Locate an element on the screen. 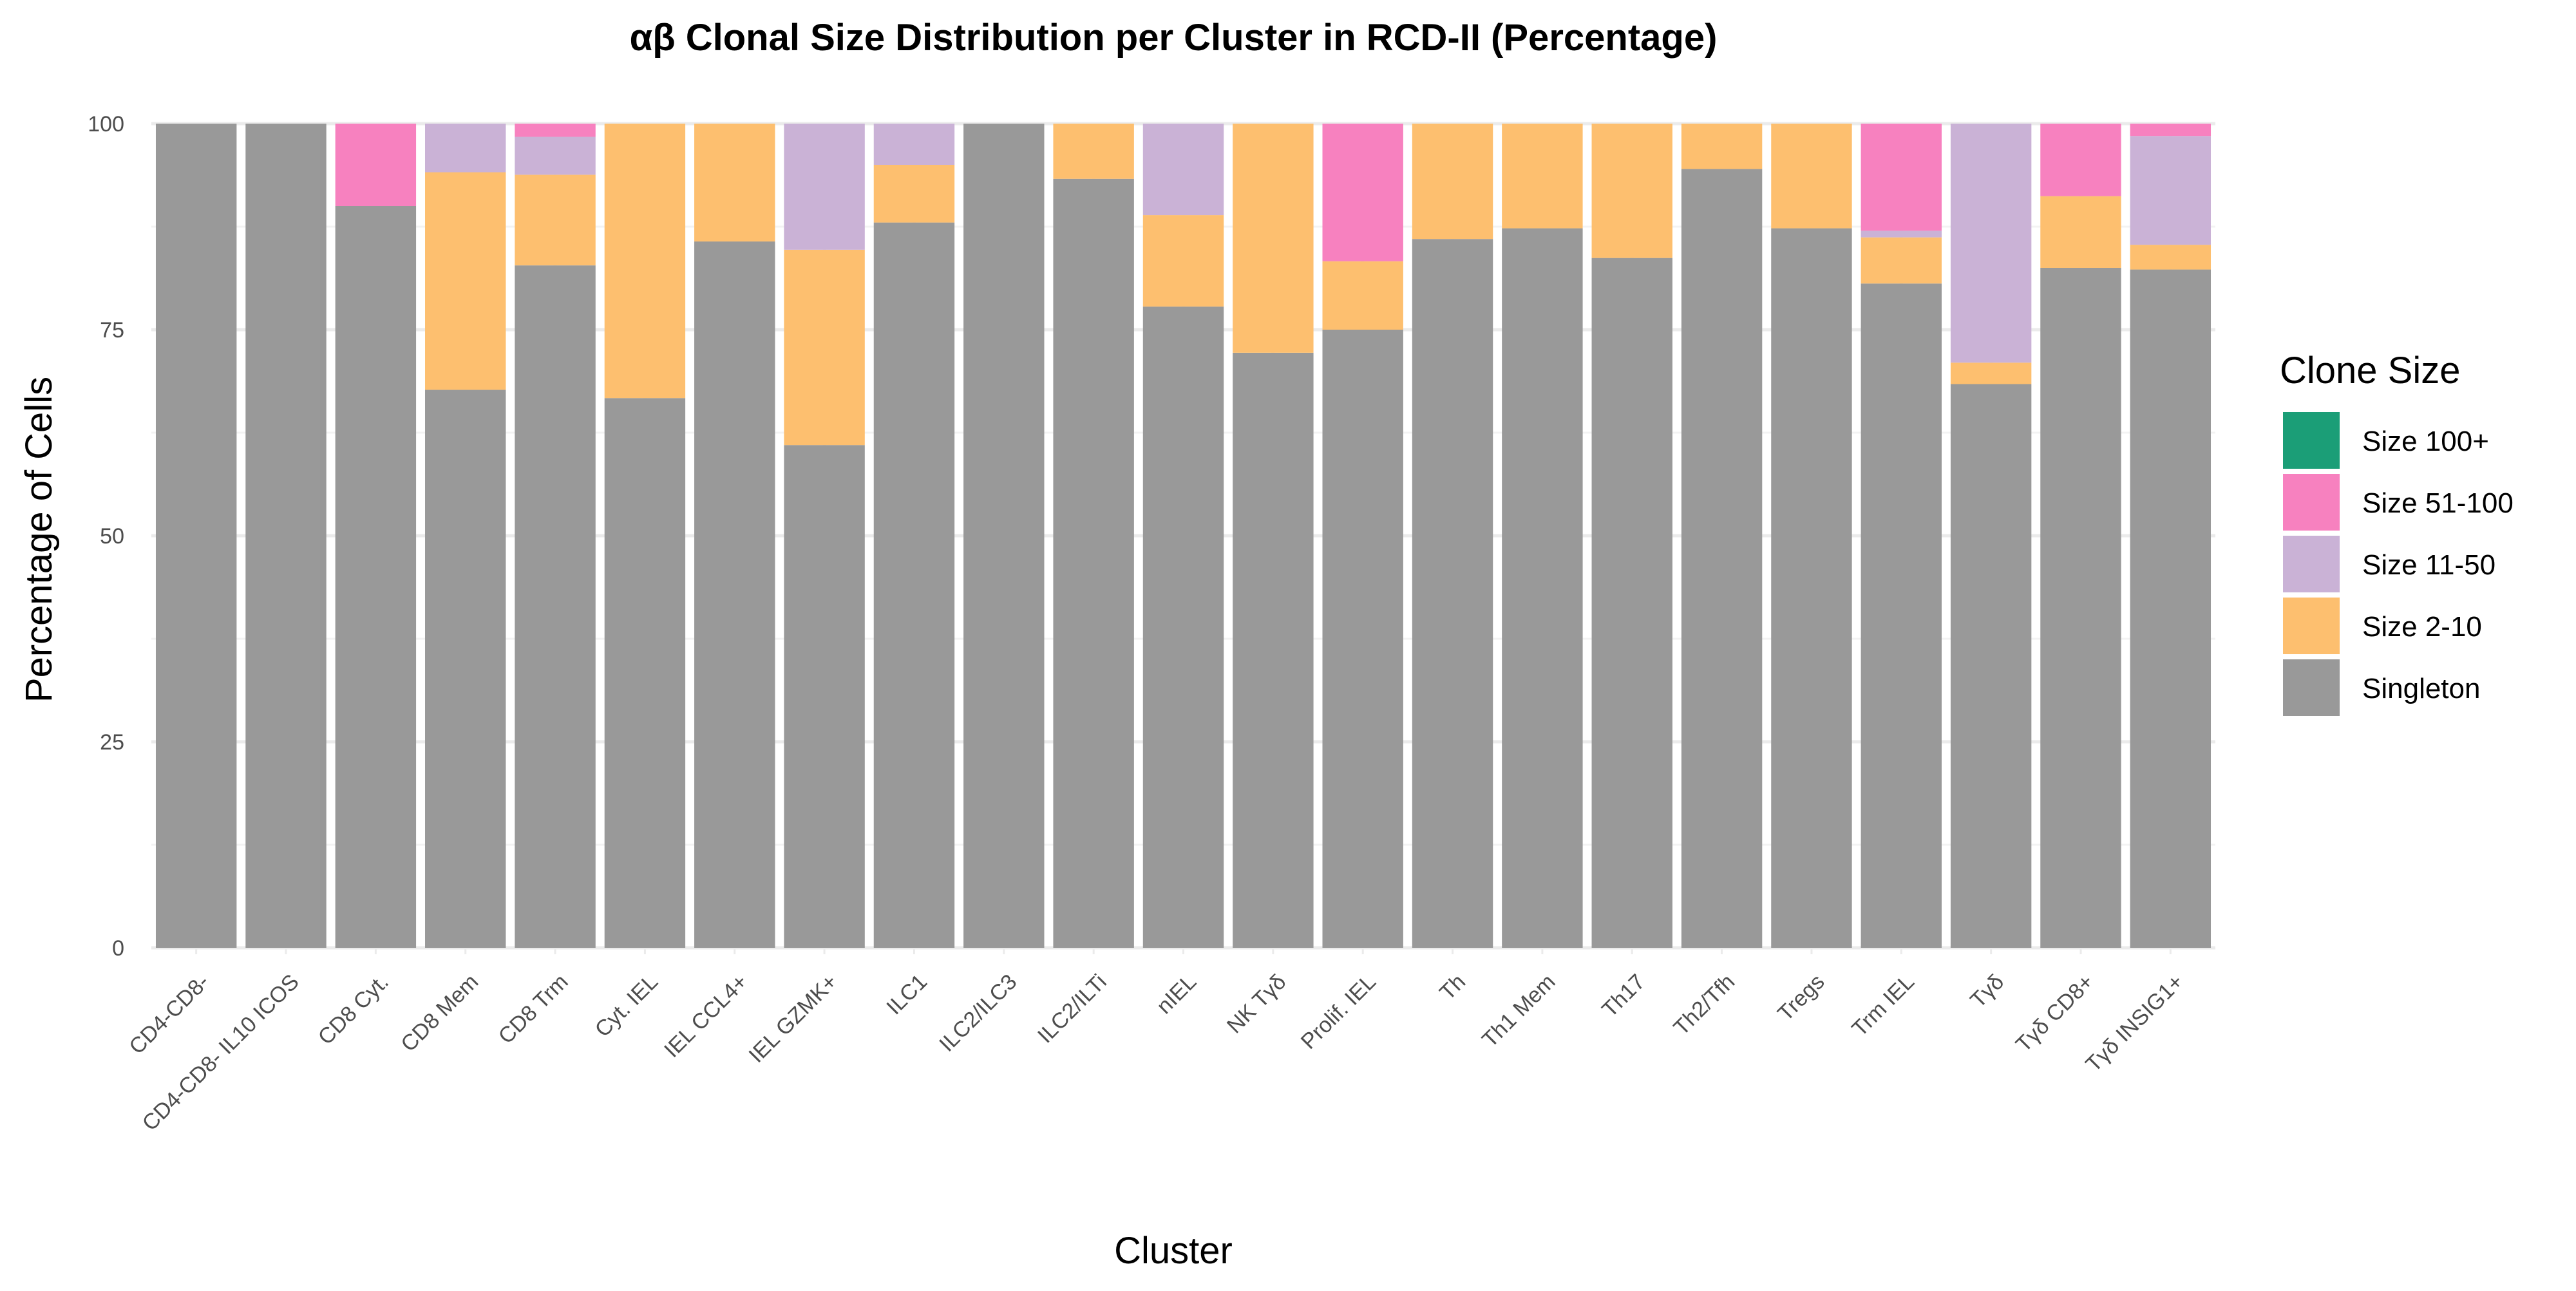  legend-label: Singleton is located at coordinates (2421, 688).